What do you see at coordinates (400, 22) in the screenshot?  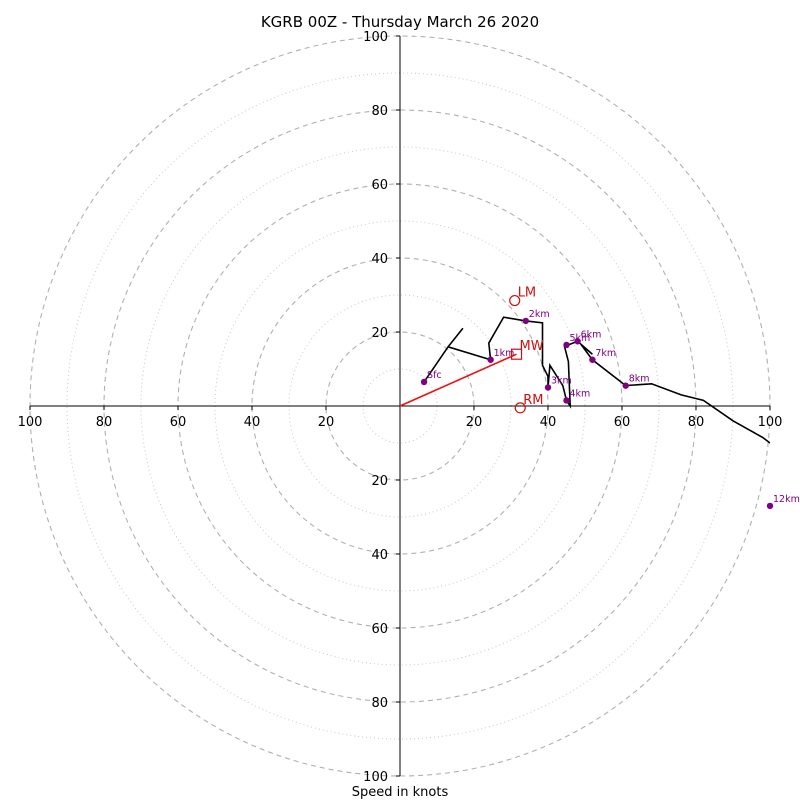 I see `chart-title: KGRB 00Z - Thursday March 26 2020` at bounding box center [400, 22].